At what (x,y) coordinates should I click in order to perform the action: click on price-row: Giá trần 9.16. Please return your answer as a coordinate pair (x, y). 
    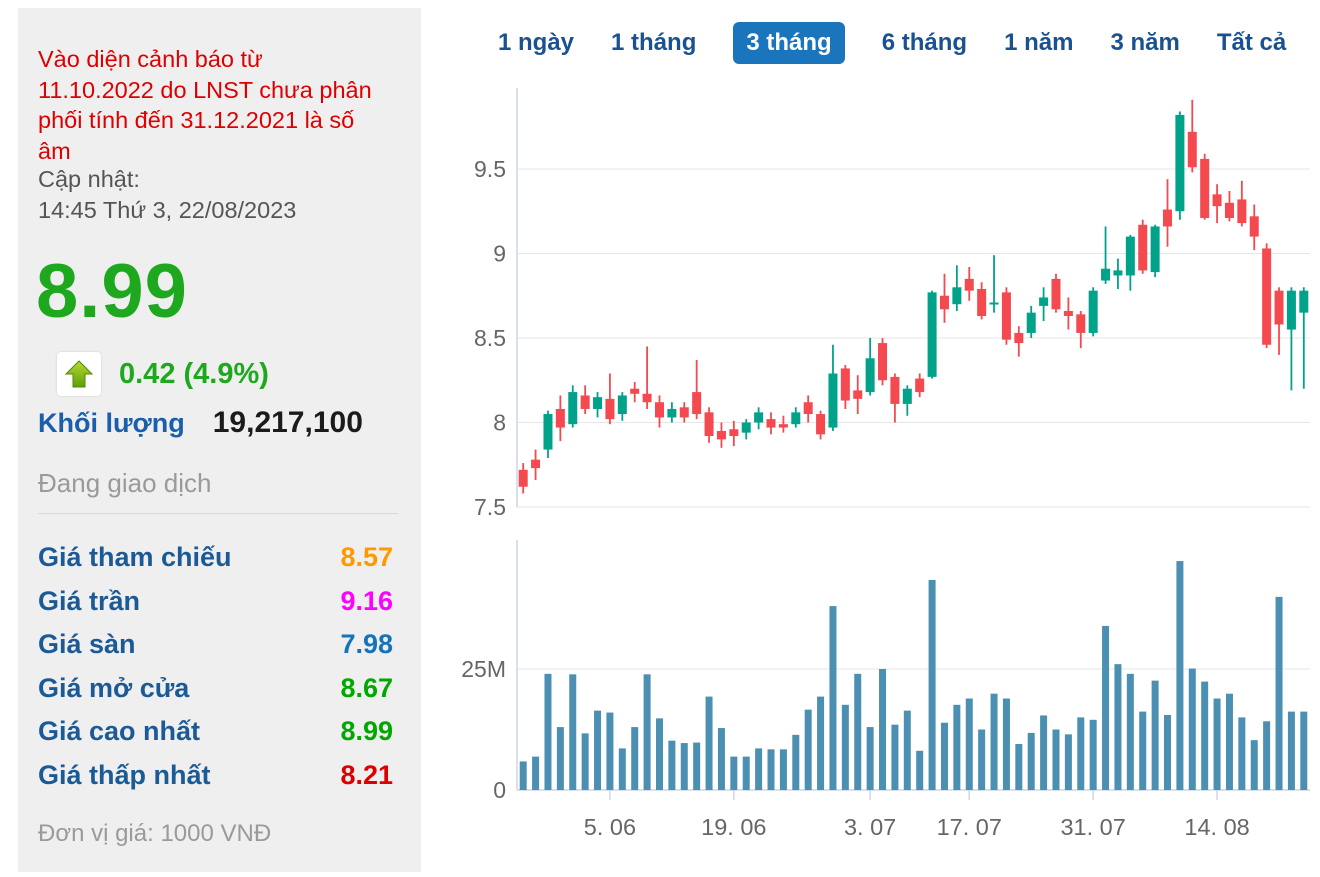
    Looking at the image, I should click on (215, 602).